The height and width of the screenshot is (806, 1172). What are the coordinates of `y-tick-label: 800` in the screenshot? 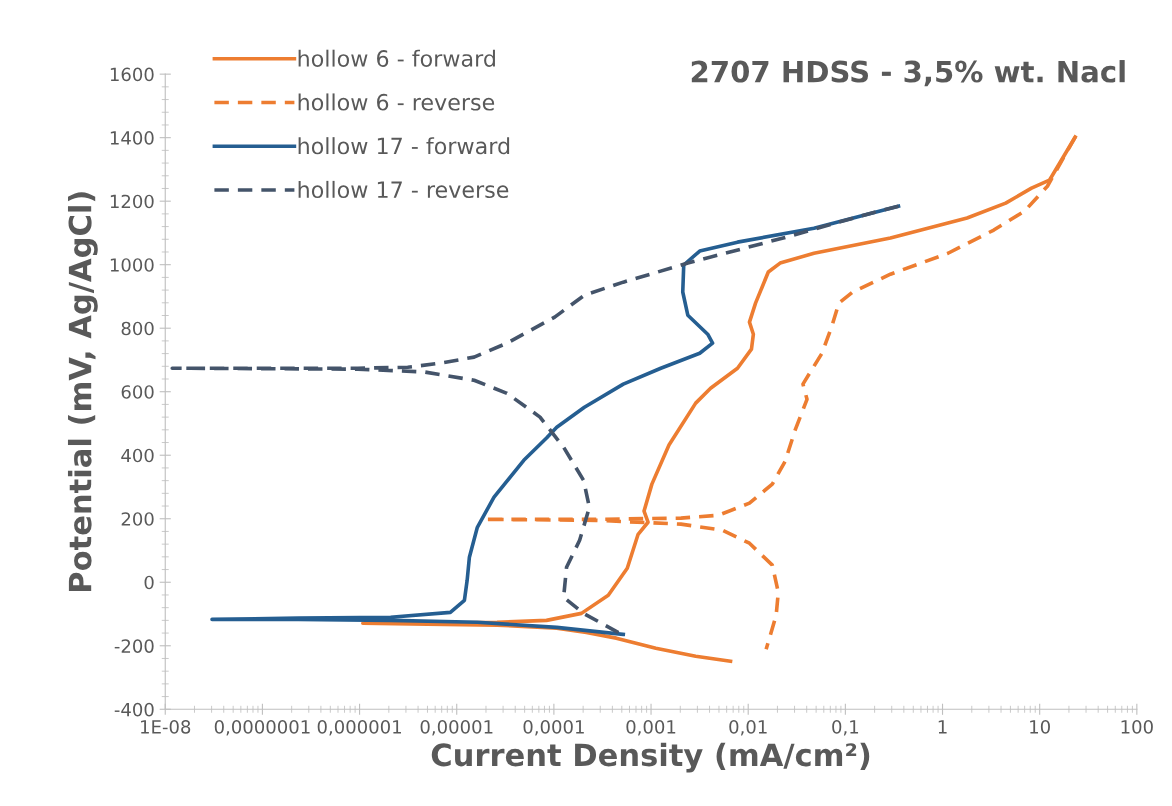 It's located at (137, 328).